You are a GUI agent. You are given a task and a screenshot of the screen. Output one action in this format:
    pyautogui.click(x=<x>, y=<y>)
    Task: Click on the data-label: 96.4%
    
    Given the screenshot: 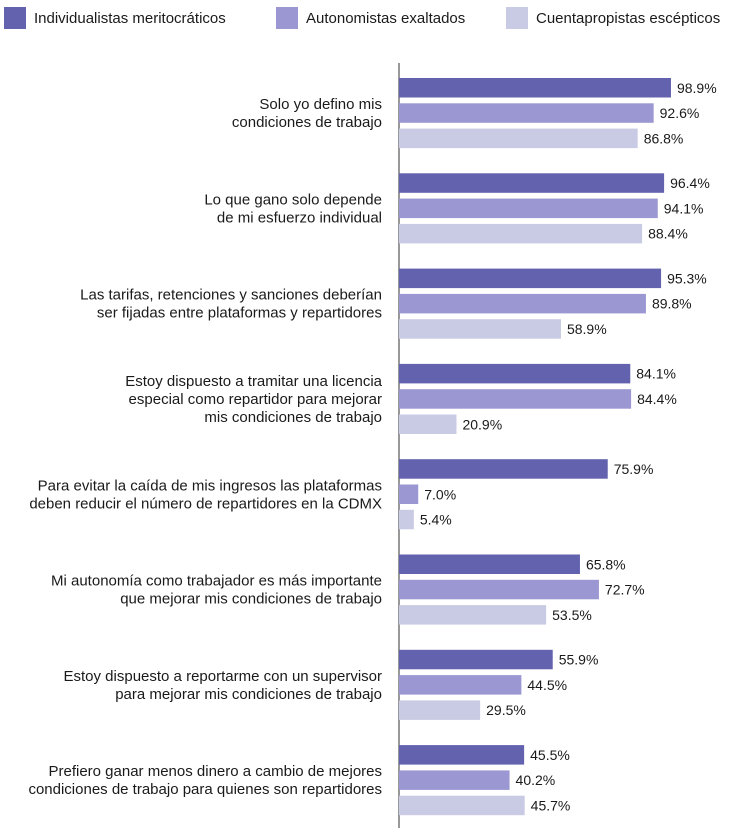 What is the action you would take?
    pyautogui.click(x=690, y=183)
    